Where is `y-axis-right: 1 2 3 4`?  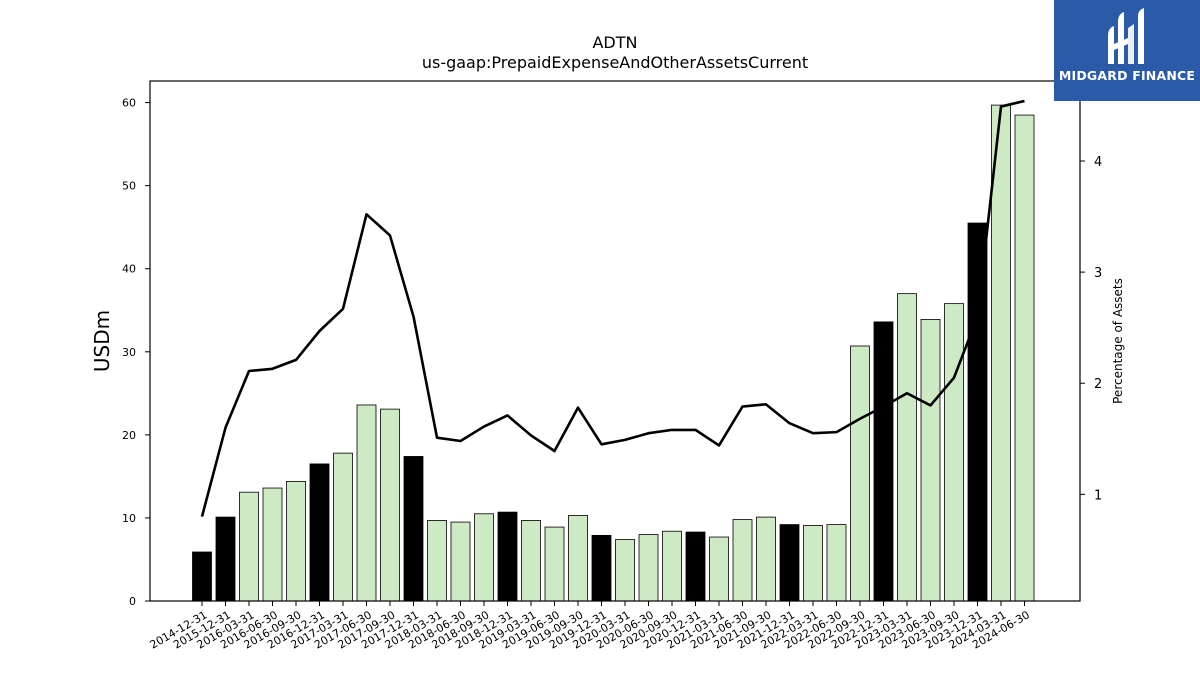 y-axis-right: 1 2 3 4 is located at coordinates (1091, 329).